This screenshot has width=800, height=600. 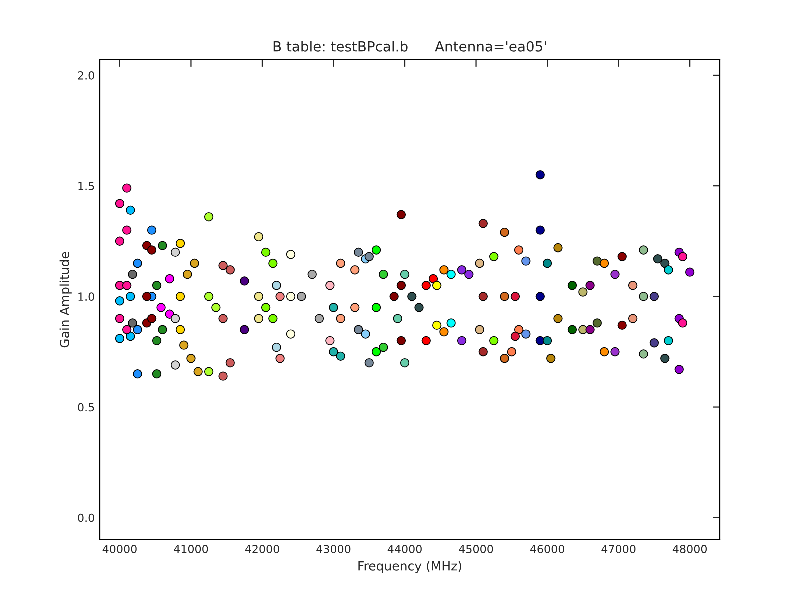 What do you see at coordinates (191, 549) in the screenshot?
I see `x-tick-label: 41000` at bounding box center [191, 549].